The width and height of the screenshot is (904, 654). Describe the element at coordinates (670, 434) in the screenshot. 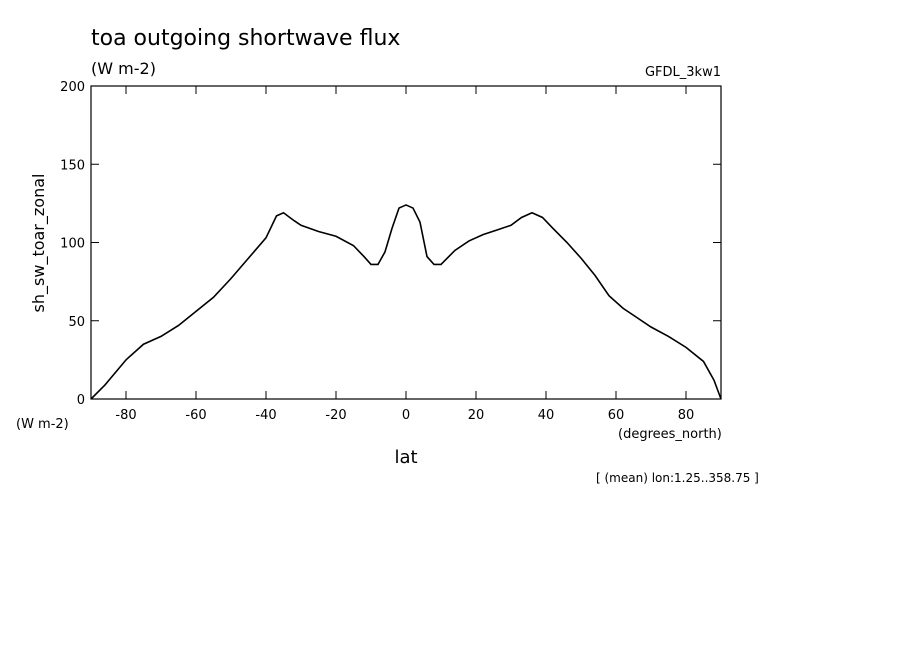

I see `x-units: (degrees_north)` at that location.